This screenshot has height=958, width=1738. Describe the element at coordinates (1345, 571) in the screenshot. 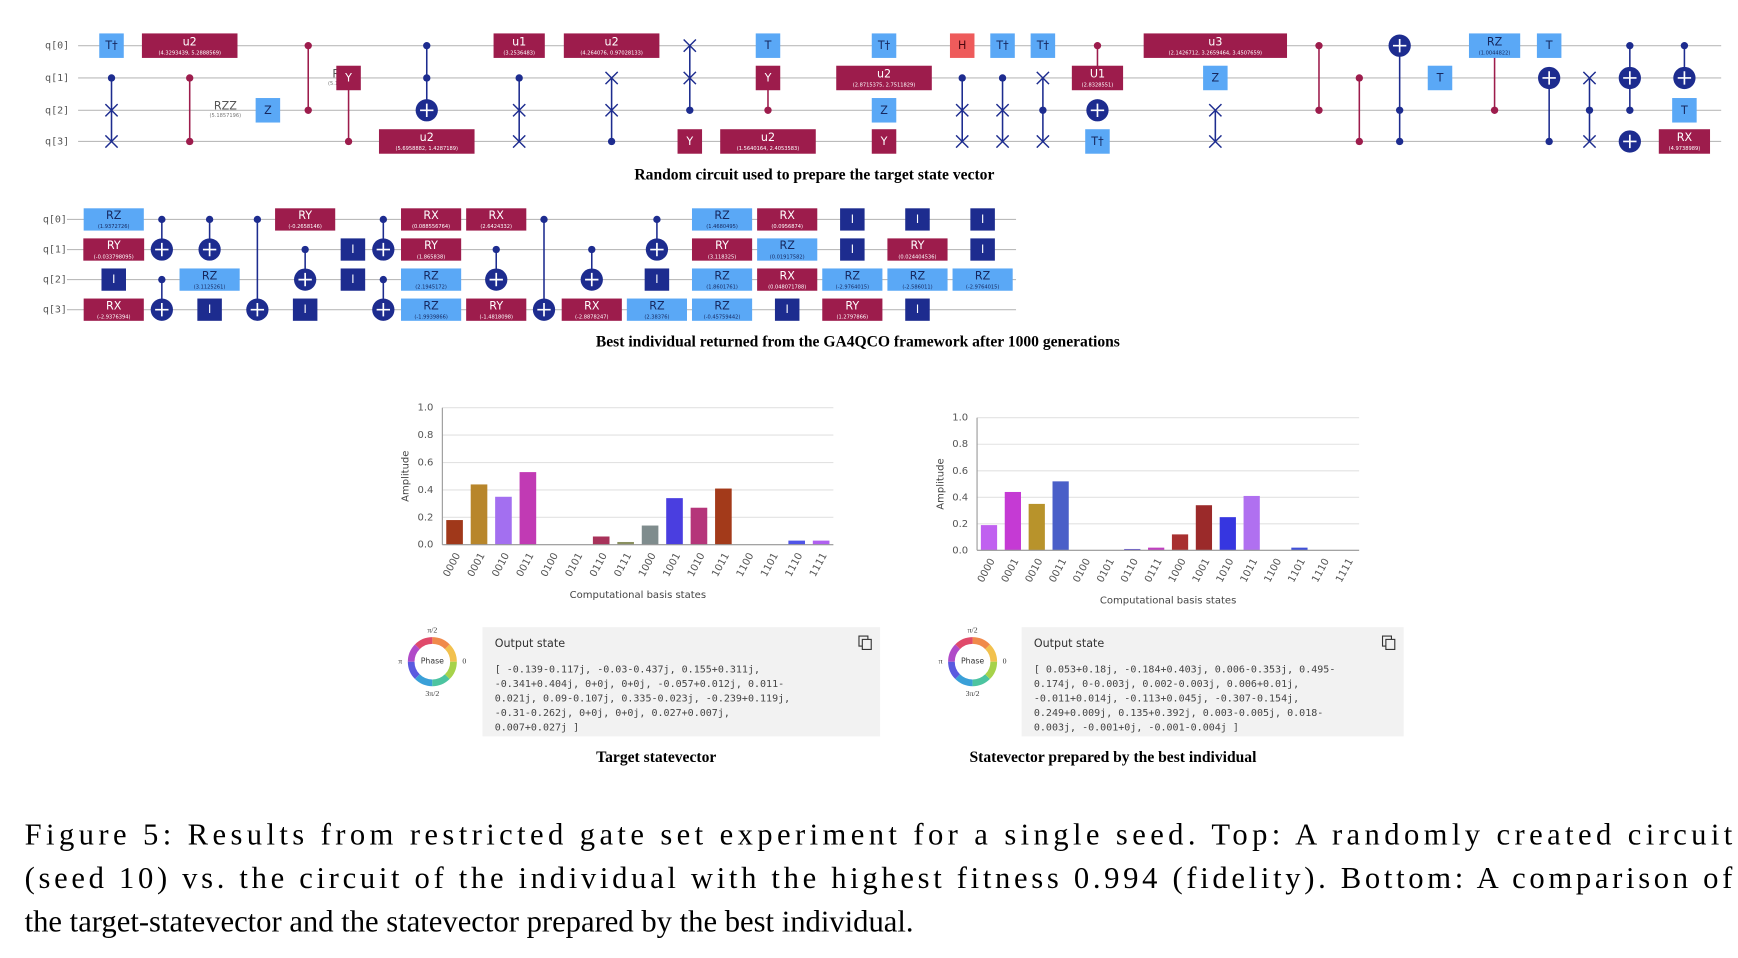

I see `x-tick-label: 1111` at that location.